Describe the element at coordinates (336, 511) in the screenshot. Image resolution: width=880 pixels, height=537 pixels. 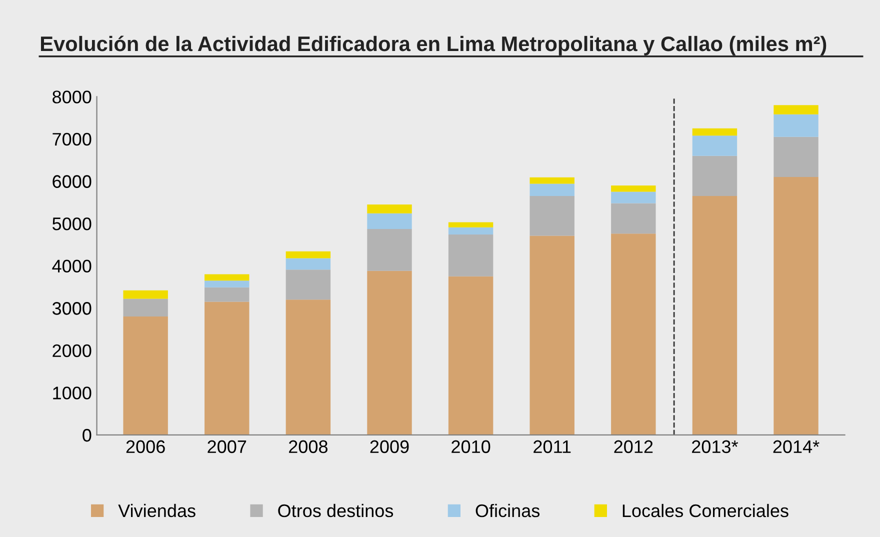
I see `legend-label: Otros destinos` at that location.